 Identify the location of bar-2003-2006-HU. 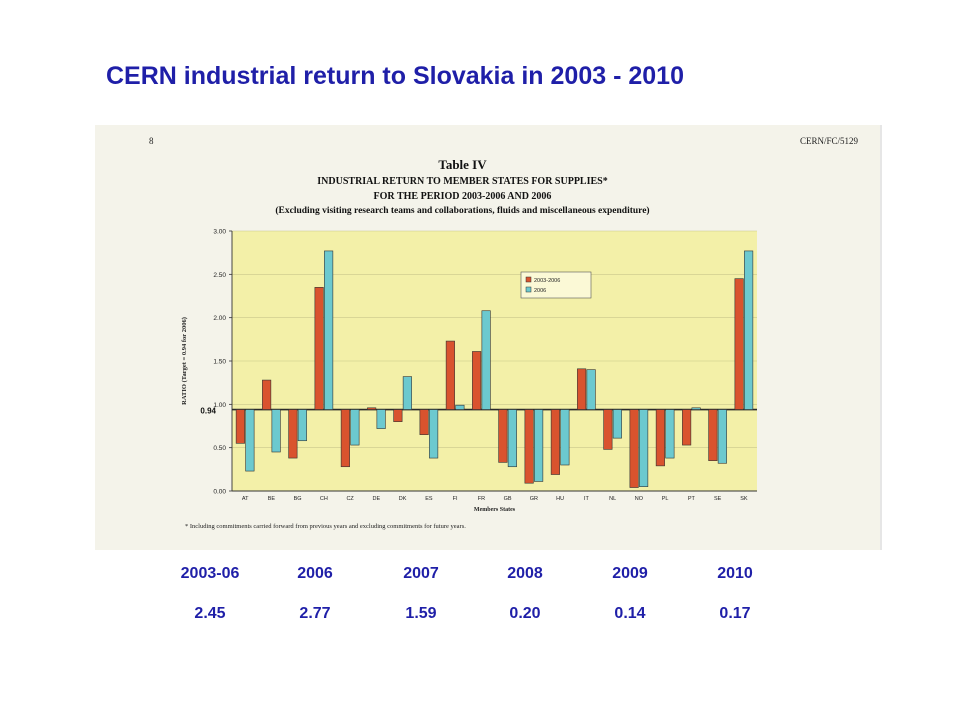
(555, 442).